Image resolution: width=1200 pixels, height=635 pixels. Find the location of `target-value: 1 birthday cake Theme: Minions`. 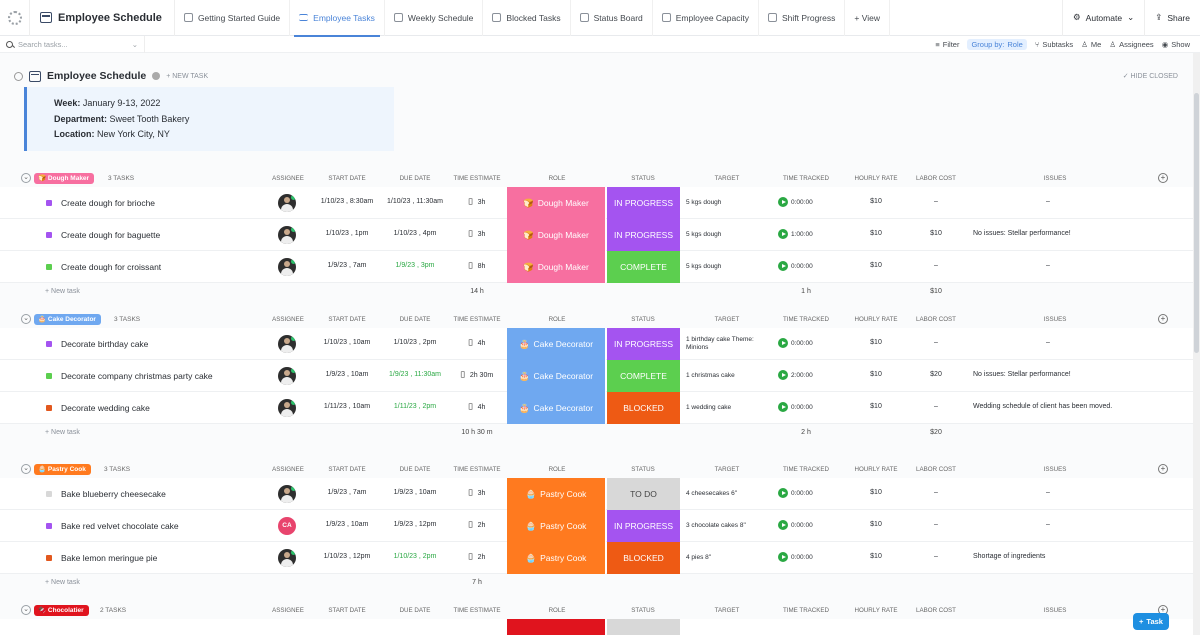

target-value: 1 birthday cake Theme: Minions is located at coordinates (720, 343).